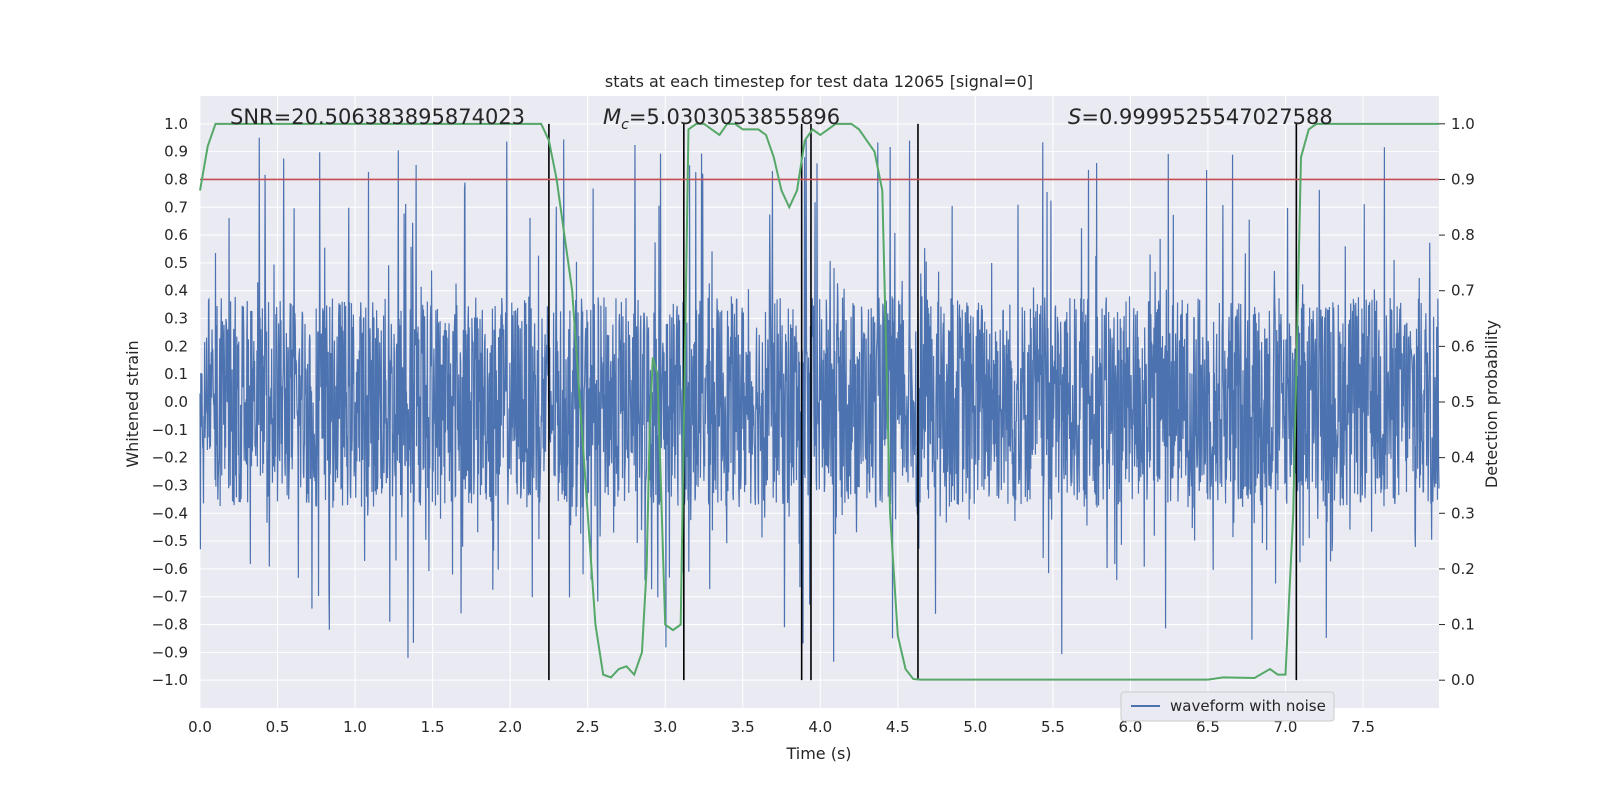 The image size is (1600, 800). I want to click on y2-tick-label: 0.9, so click(1463, 179).